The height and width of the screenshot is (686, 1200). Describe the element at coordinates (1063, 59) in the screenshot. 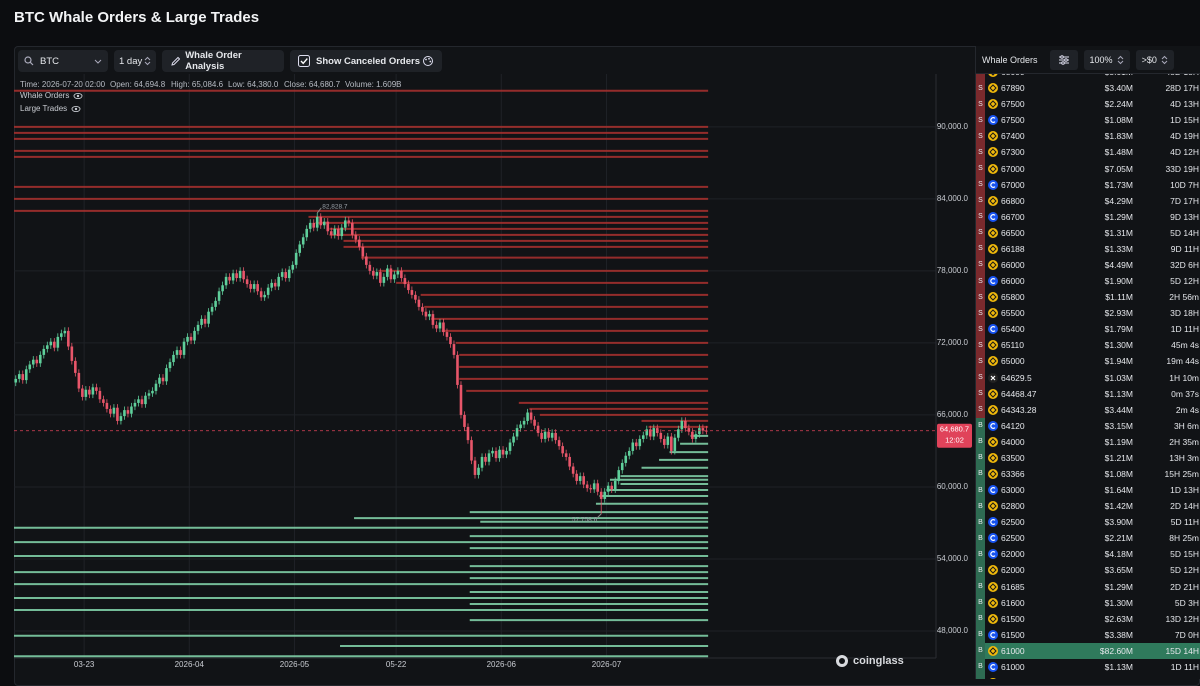

I see `filter-button` at that location.